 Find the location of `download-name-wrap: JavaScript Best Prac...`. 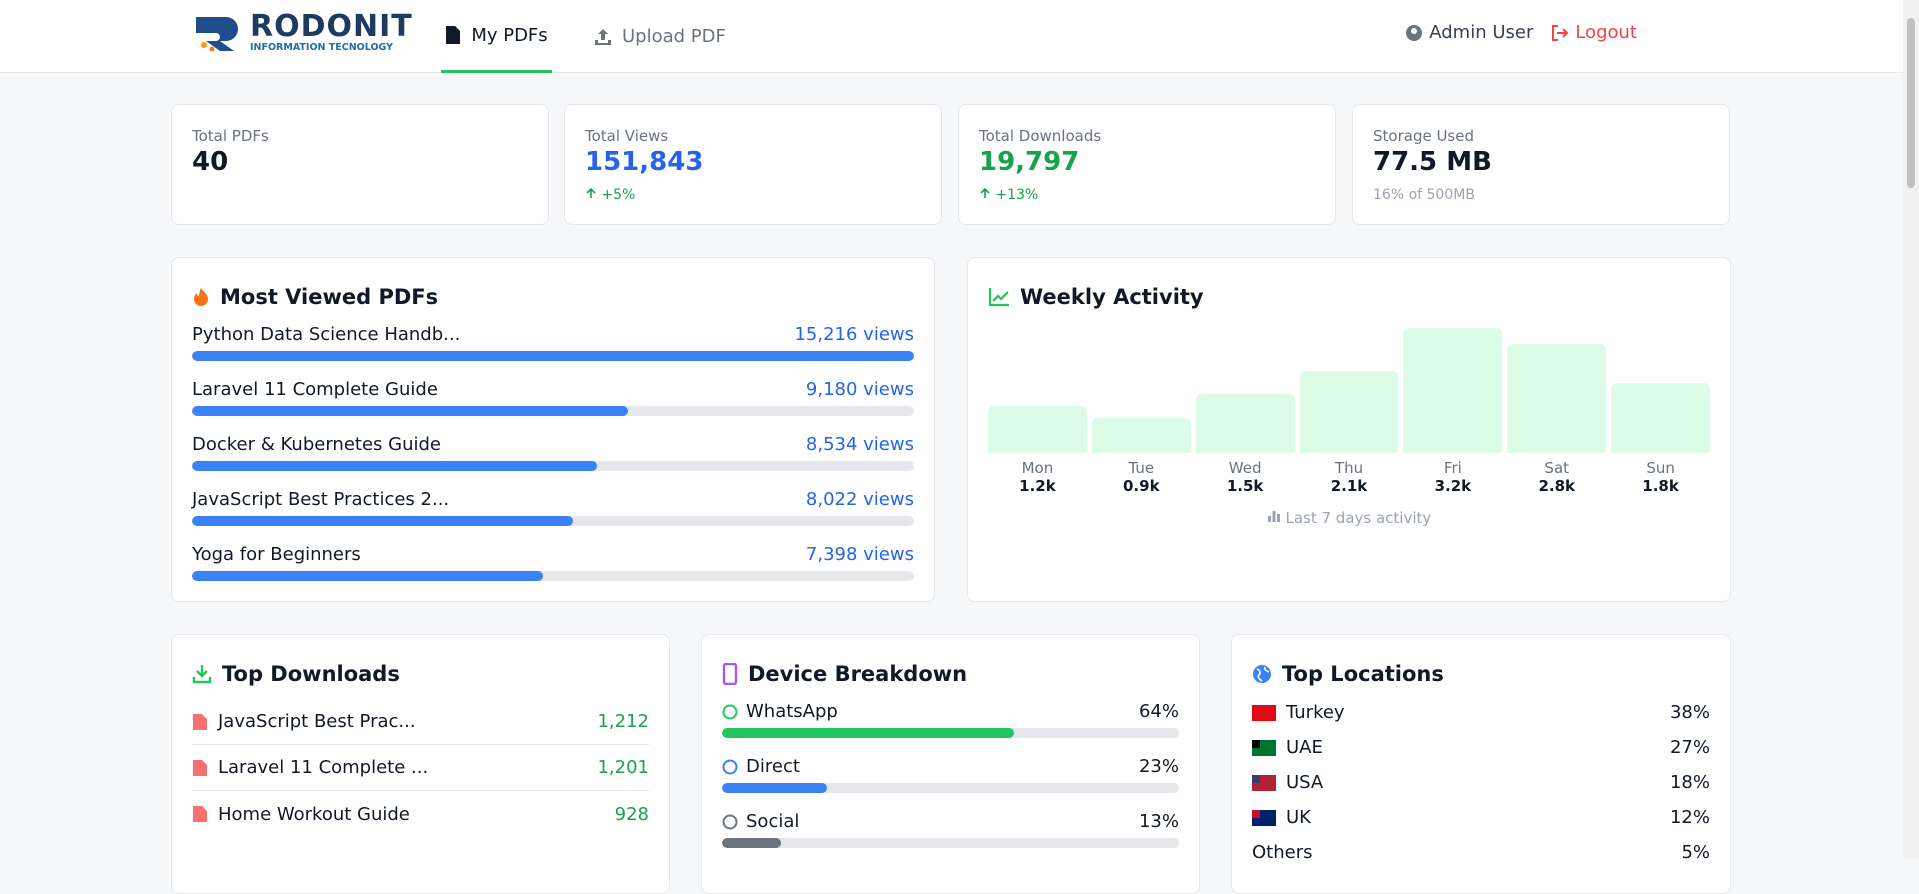

download-name-wrap: JavaScript Best Prac... is located at coordinates (304, 721).